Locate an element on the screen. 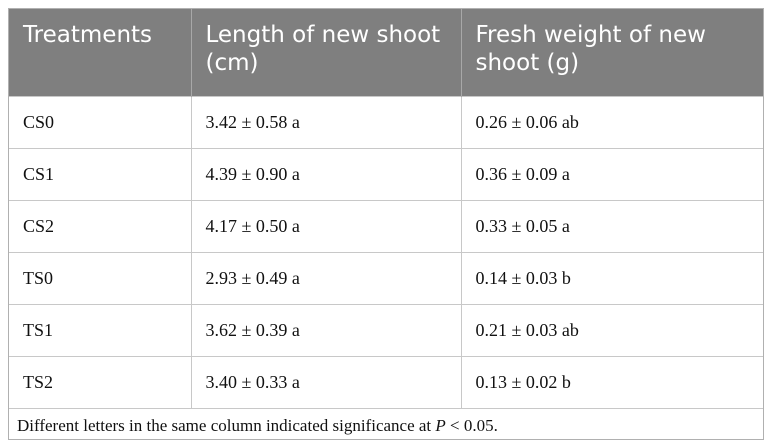 This screenshot has width=772, height=448. table-row: TS2 3.40 ± 0.33 a 0.13 ± 0.02 b is located at coordinates (386, 382).